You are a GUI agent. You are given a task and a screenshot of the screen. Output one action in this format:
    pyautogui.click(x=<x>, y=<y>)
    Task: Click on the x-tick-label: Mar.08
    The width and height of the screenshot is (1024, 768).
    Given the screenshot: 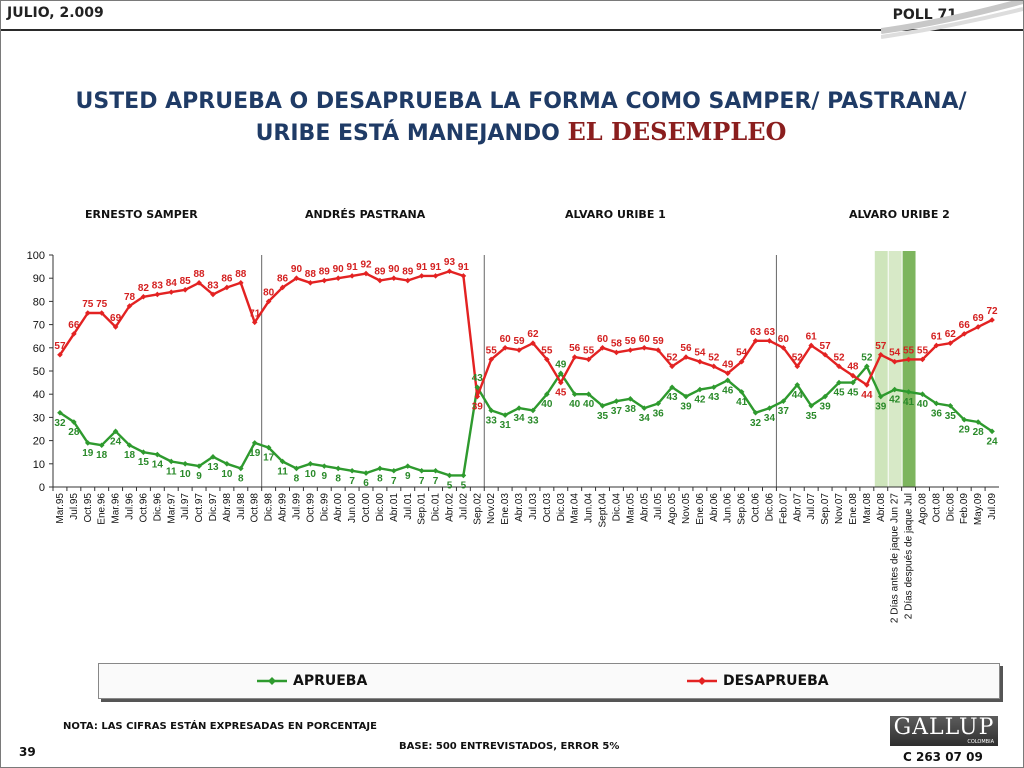 What is the action you would take?
    pyautogui.click(x=867, y=508)
    